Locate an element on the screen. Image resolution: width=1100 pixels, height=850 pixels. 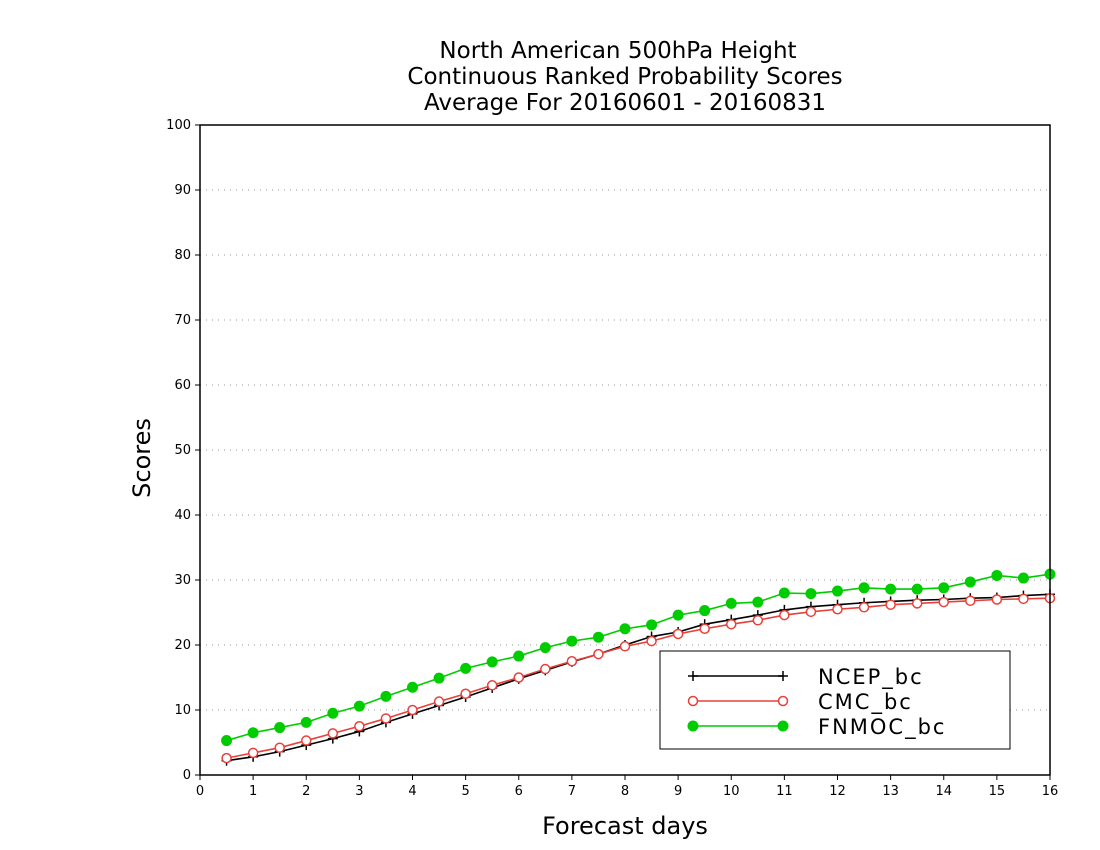
x-tick-label: 6 is located at coordinates (519, 791).